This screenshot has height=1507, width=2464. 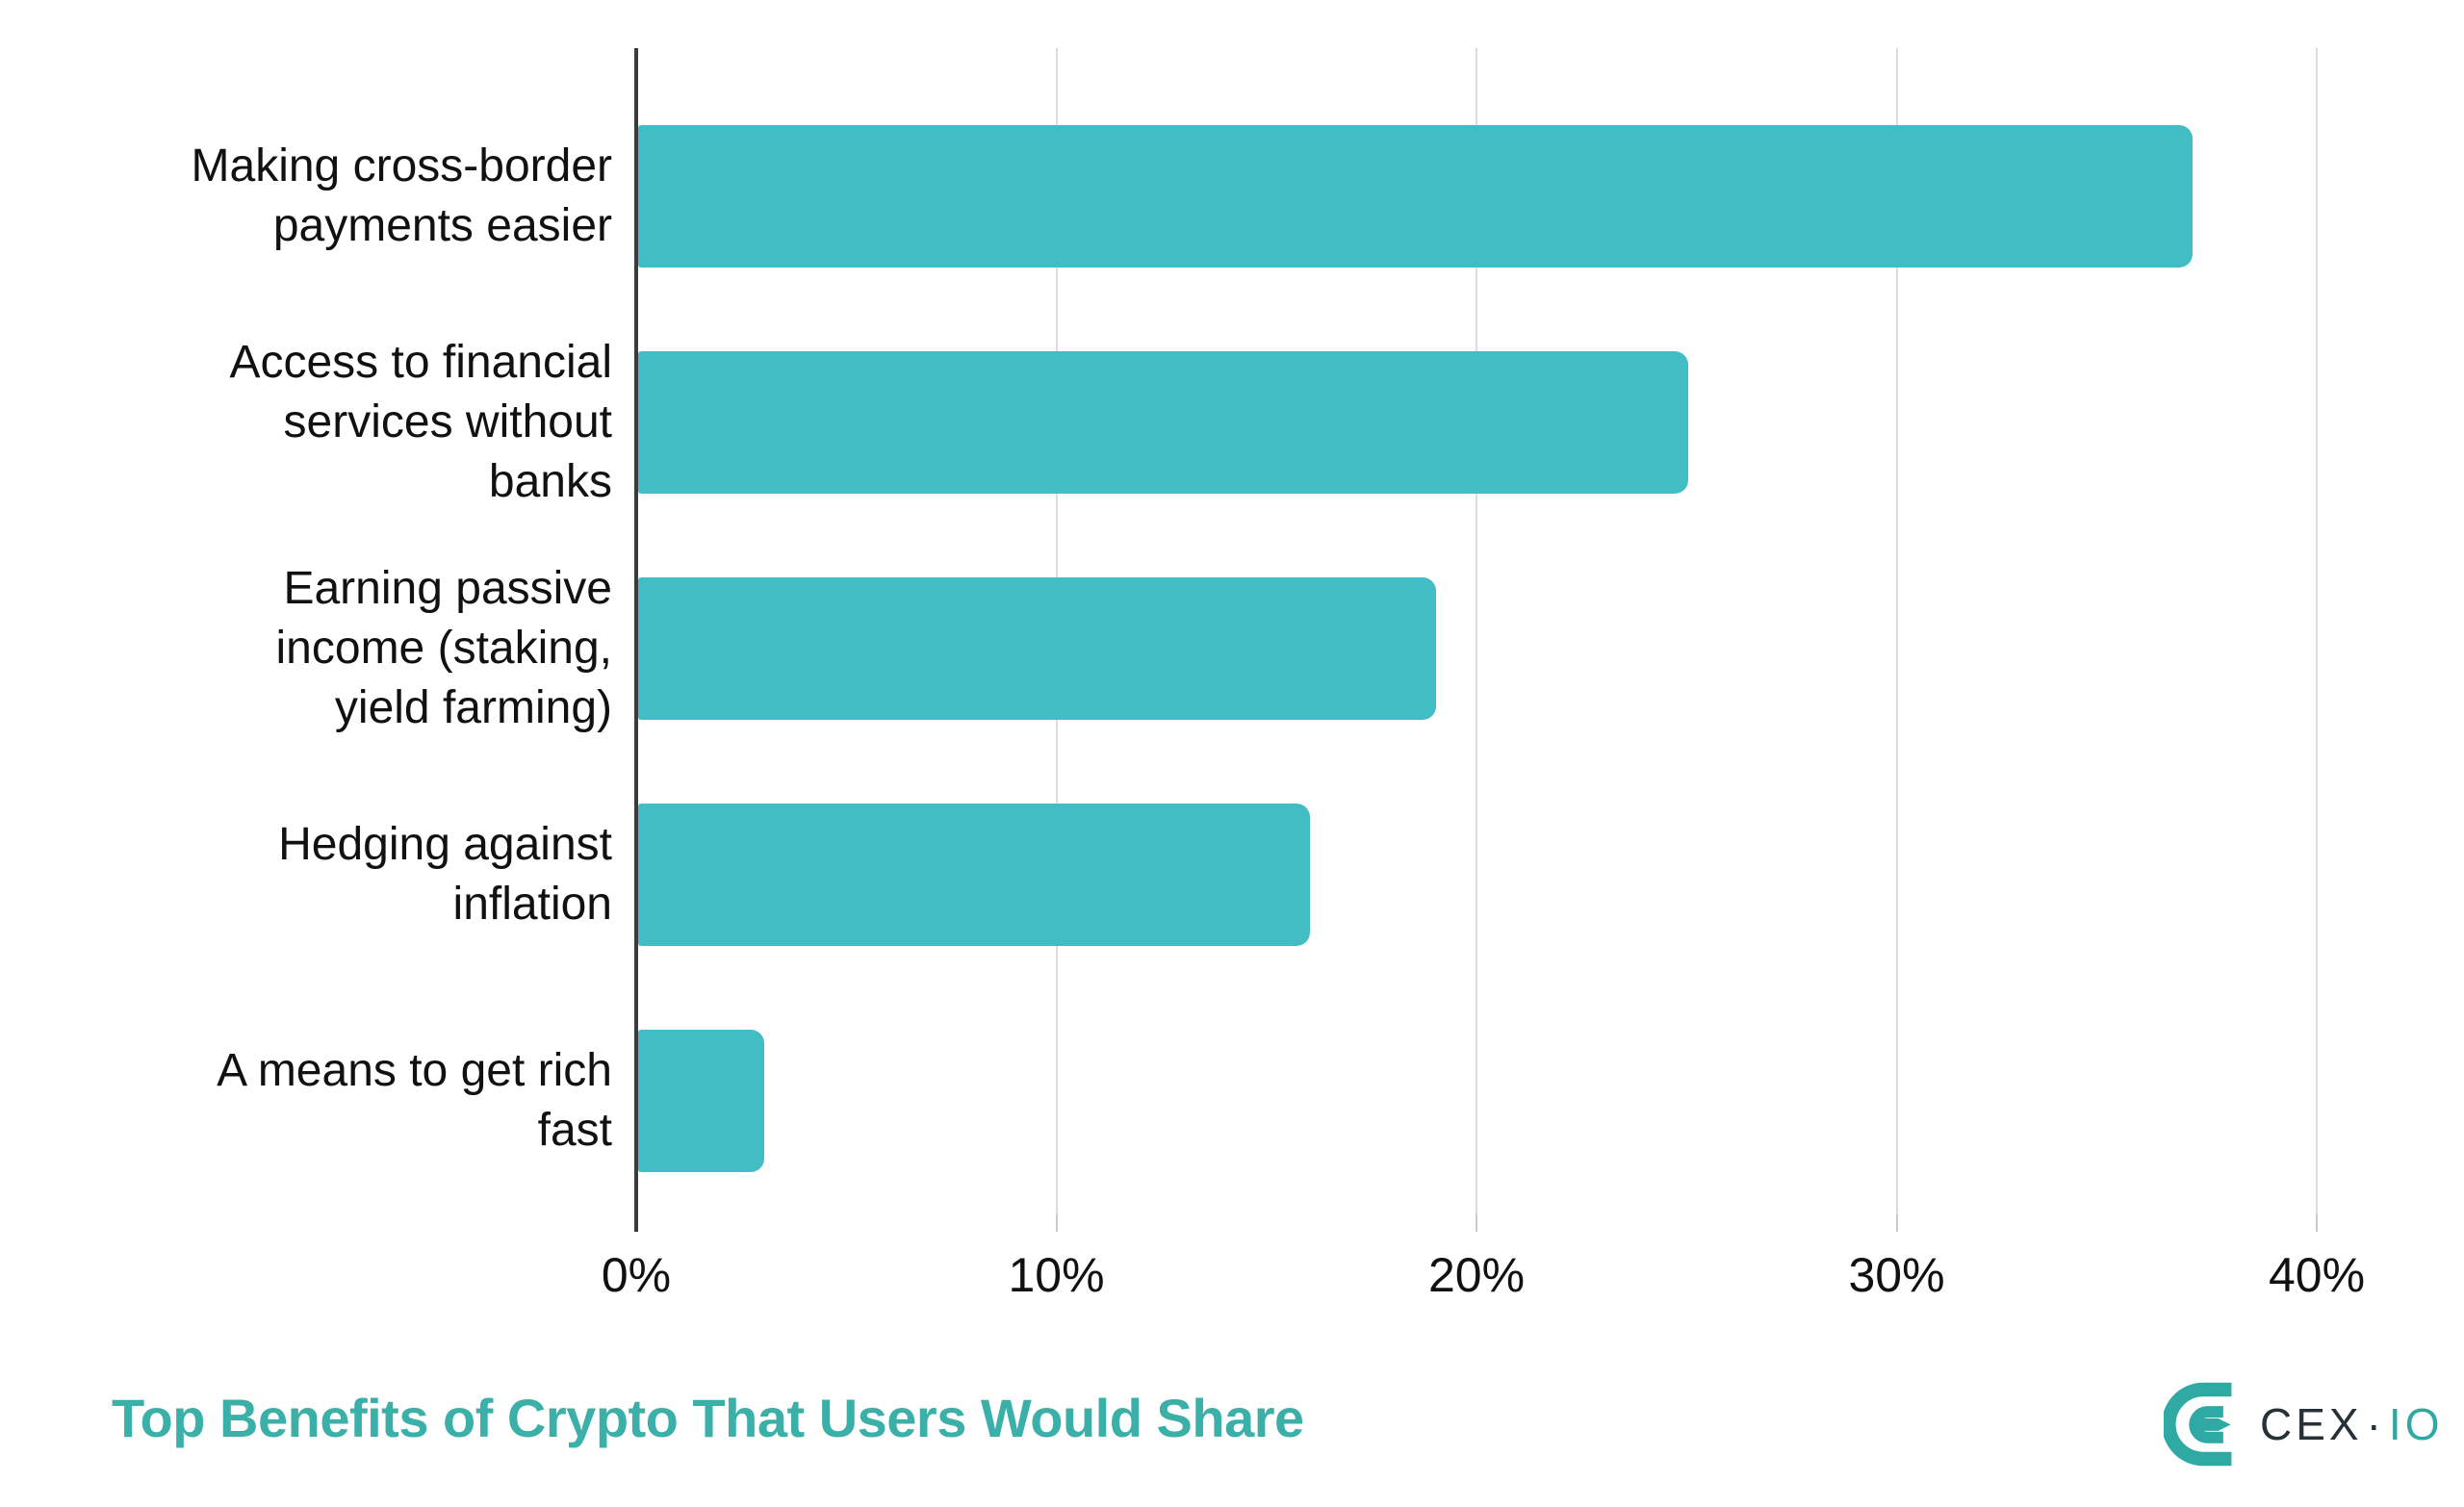 I want to click on x-tick-label-10: 10%, so click(x=1056, y=1275).